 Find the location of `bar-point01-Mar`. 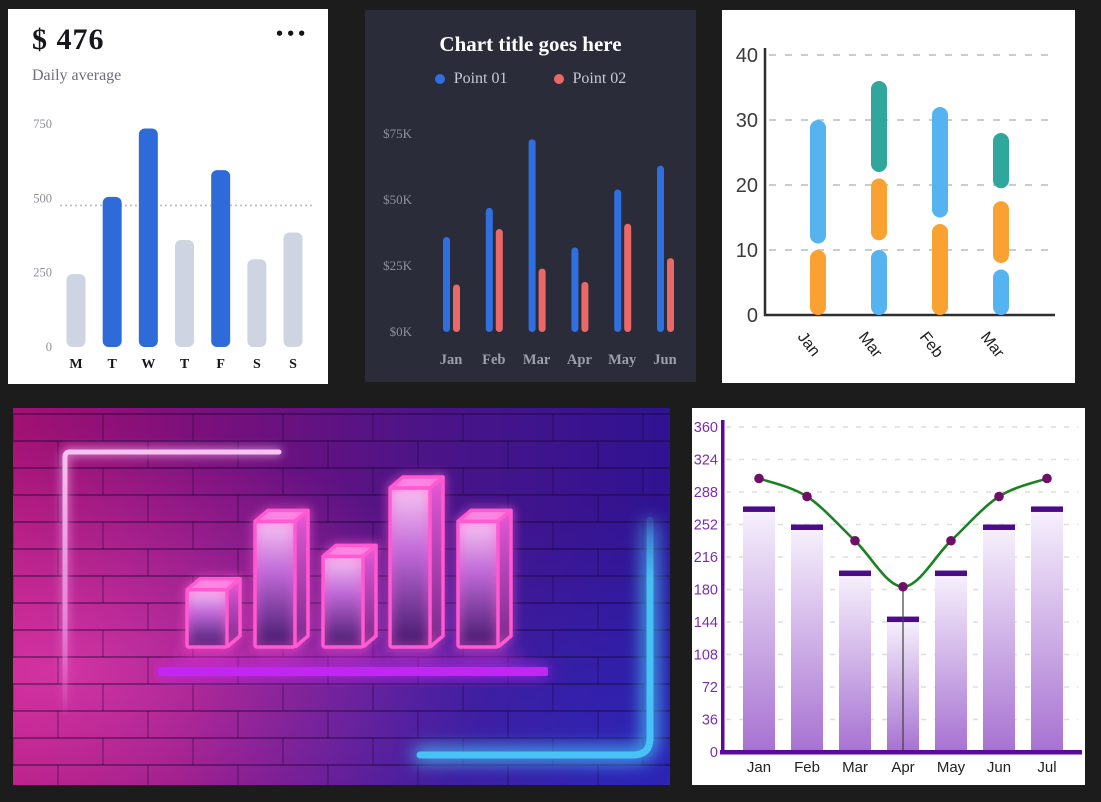

bar-point01-Mar is located at coordinates (532, 235).